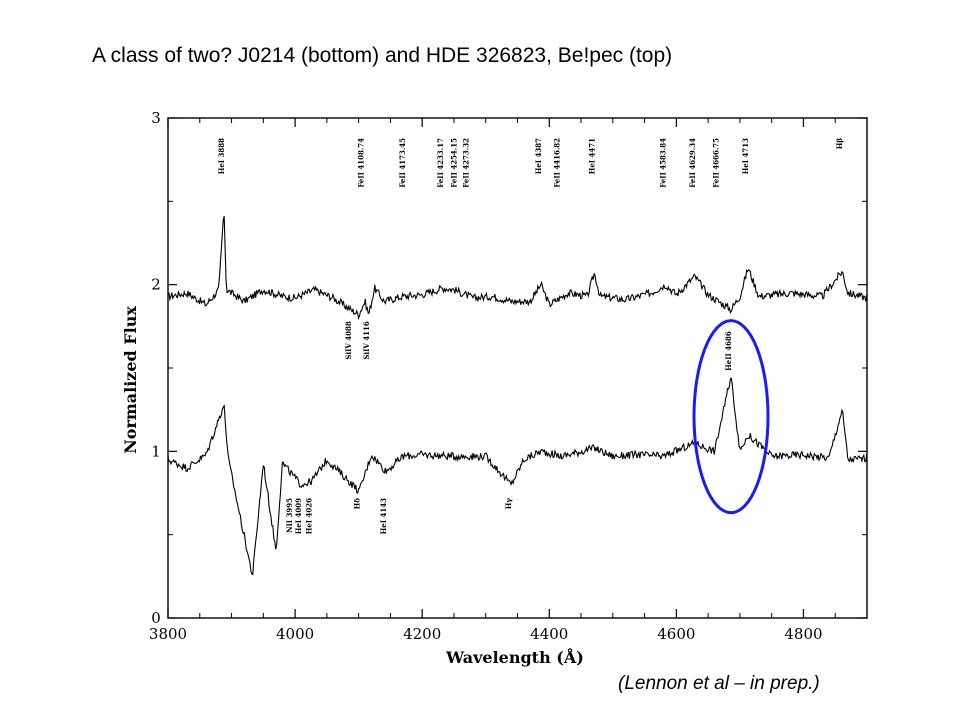 The height and width of the screenshot is (720, 960). What do you see at coordinates (692, 163) in the screenshot?
I see `line-id-label: FeII 4629.34` at bounding box center [692, 163].